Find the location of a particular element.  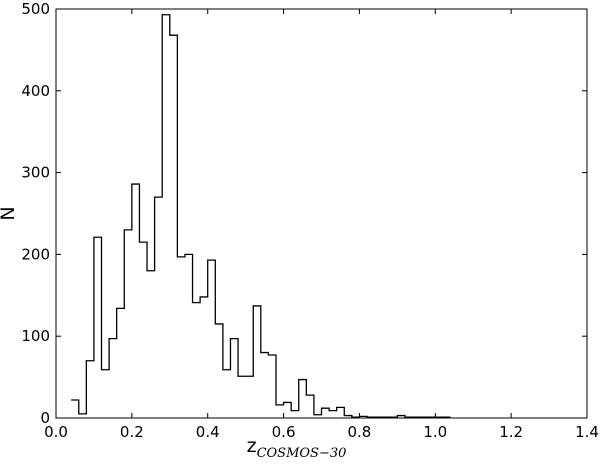

x-tick-label: 0.0 is located at coordinates (56, 432).